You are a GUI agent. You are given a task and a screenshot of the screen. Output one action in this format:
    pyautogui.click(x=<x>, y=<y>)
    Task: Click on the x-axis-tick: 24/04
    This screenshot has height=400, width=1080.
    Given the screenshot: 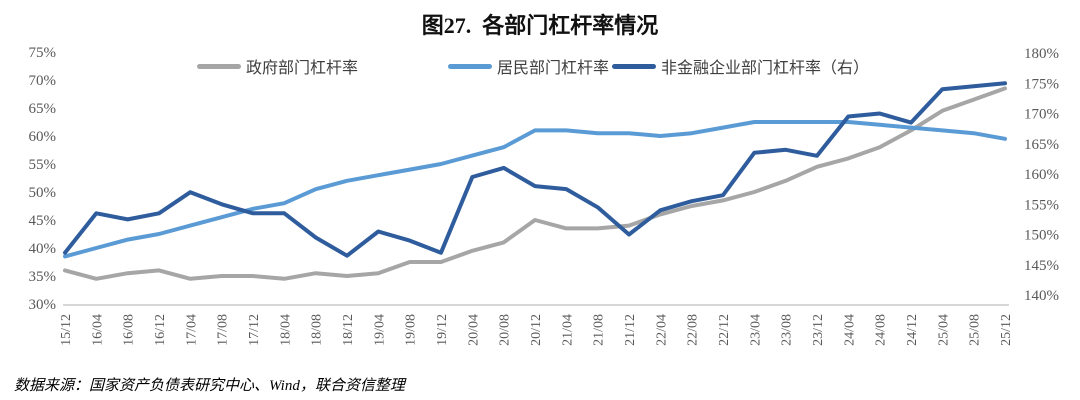 What is the action you would take?
    pyautogui.click(x=849, y=330)
    